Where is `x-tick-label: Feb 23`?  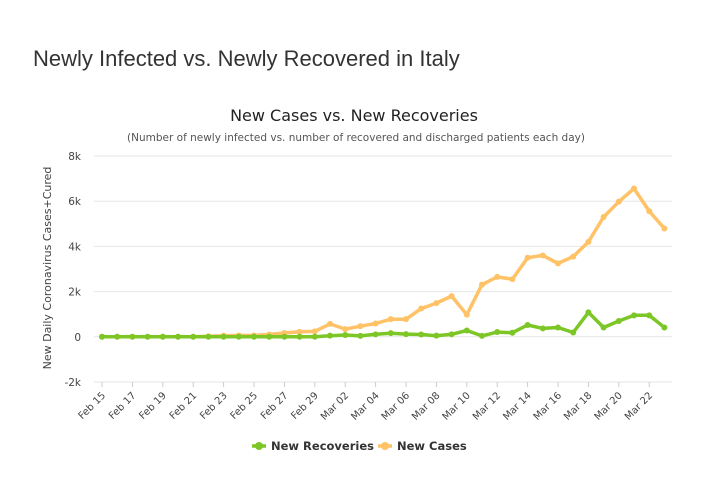 x-tick-label: Feb 23 is located at coordinates (214, 406).